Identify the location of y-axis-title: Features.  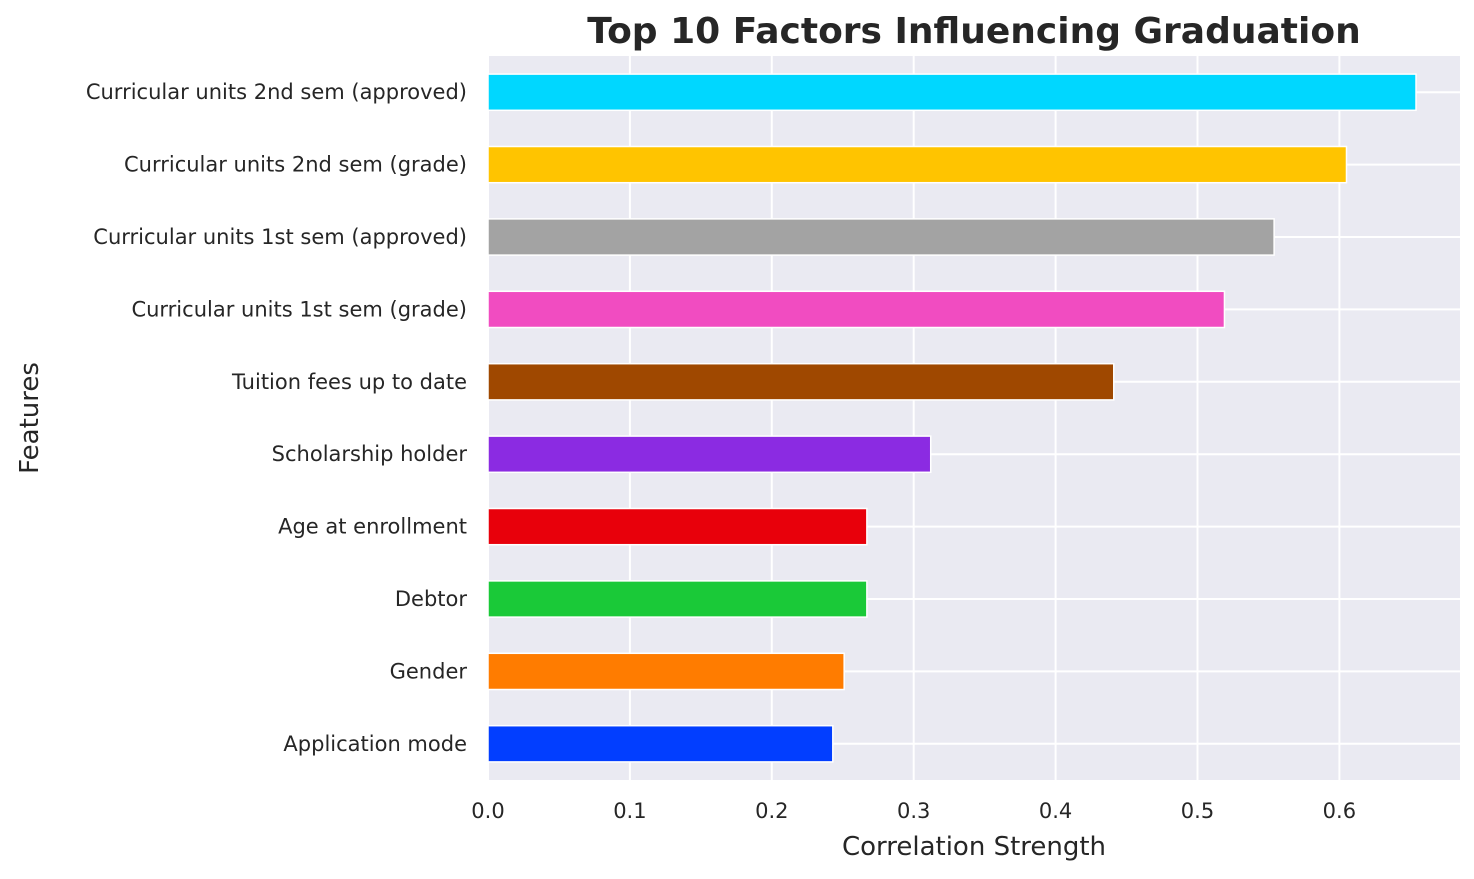
(30, 418).